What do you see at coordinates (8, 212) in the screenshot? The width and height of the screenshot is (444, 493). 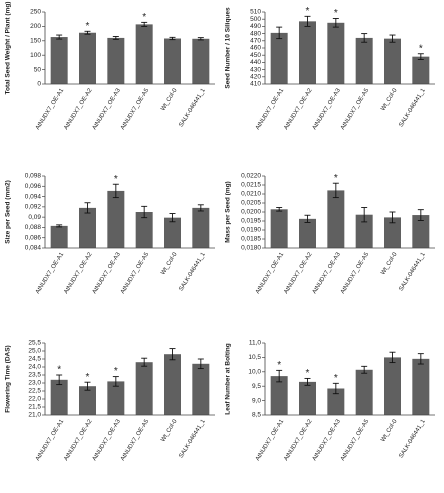 I see `y-axis-label: Size per Seed (mm2)` at bounding box center [8, 212].